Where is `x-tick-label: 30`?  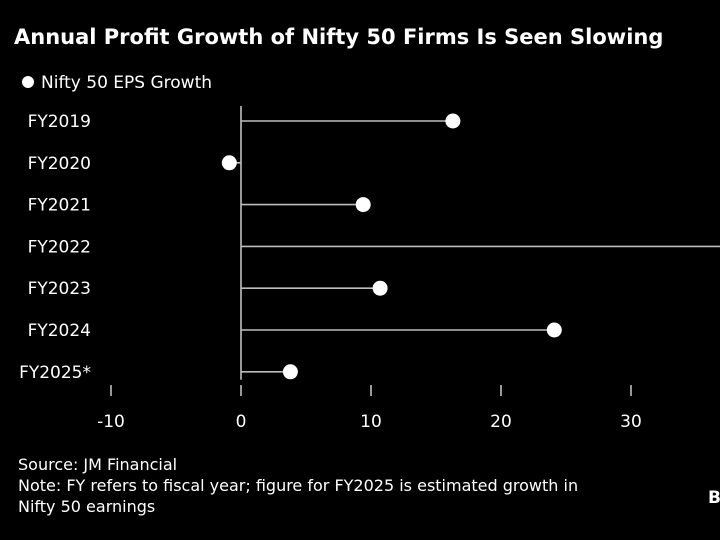
x-tick-label: 30 is located at coordinates (631, 422).